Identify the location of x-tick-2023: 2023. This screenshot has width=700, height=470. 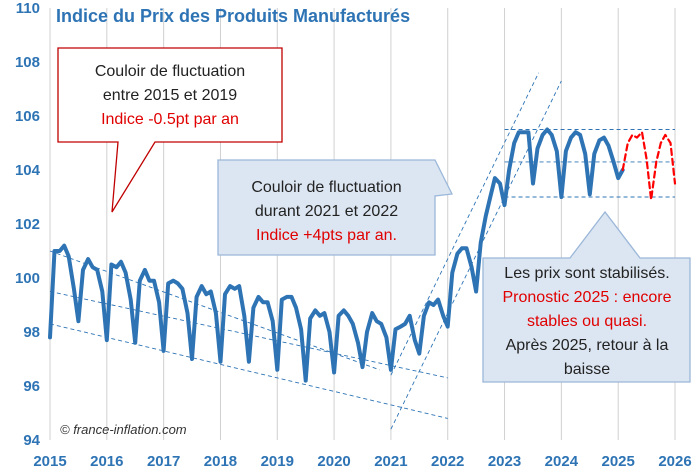
(504, 461).